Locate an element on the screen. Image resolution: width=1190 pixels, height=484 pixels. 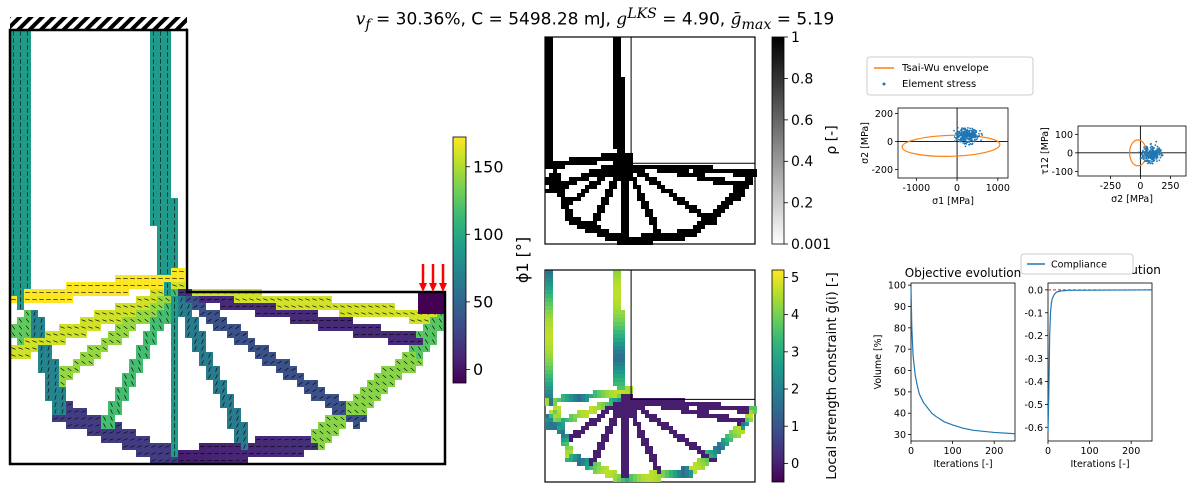
y-tick-label: -0.5 is located at coordinates (1033, 405).